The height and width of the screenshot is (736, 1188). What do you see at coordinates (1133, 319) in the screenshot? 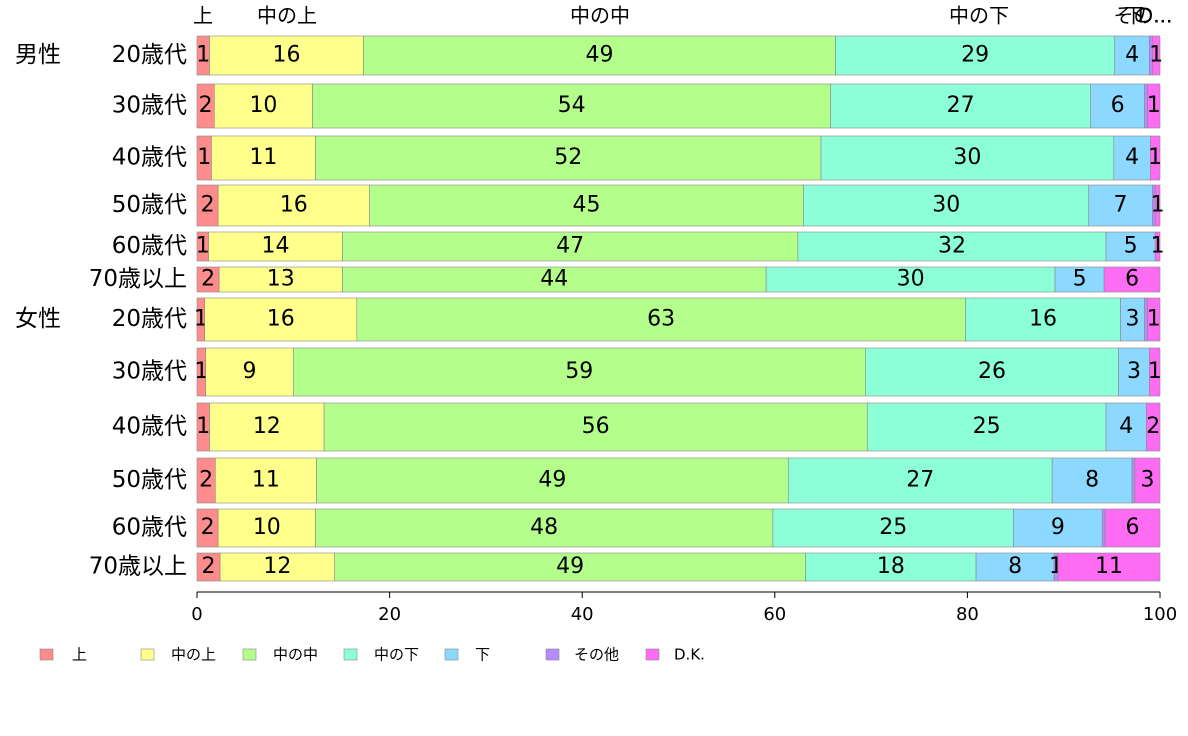
I see `value-label: 3` at bounding box center [1133, 319].